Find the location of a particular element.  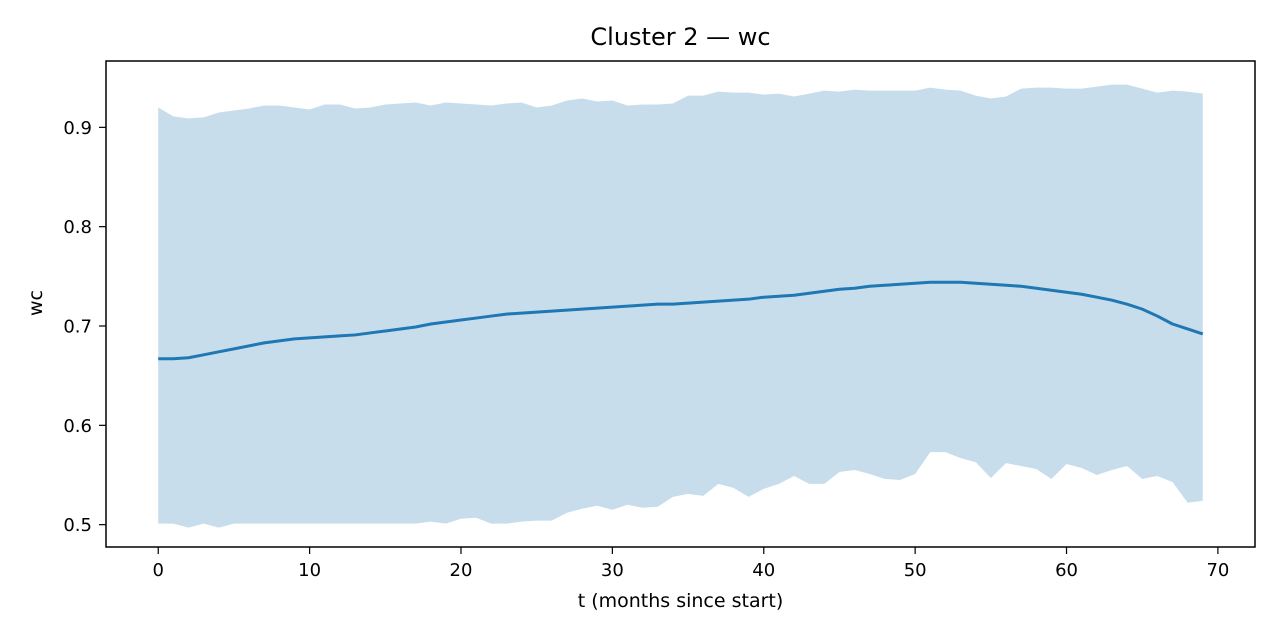

y-tick-label: 0.8 is located at coordinates (77, 227).